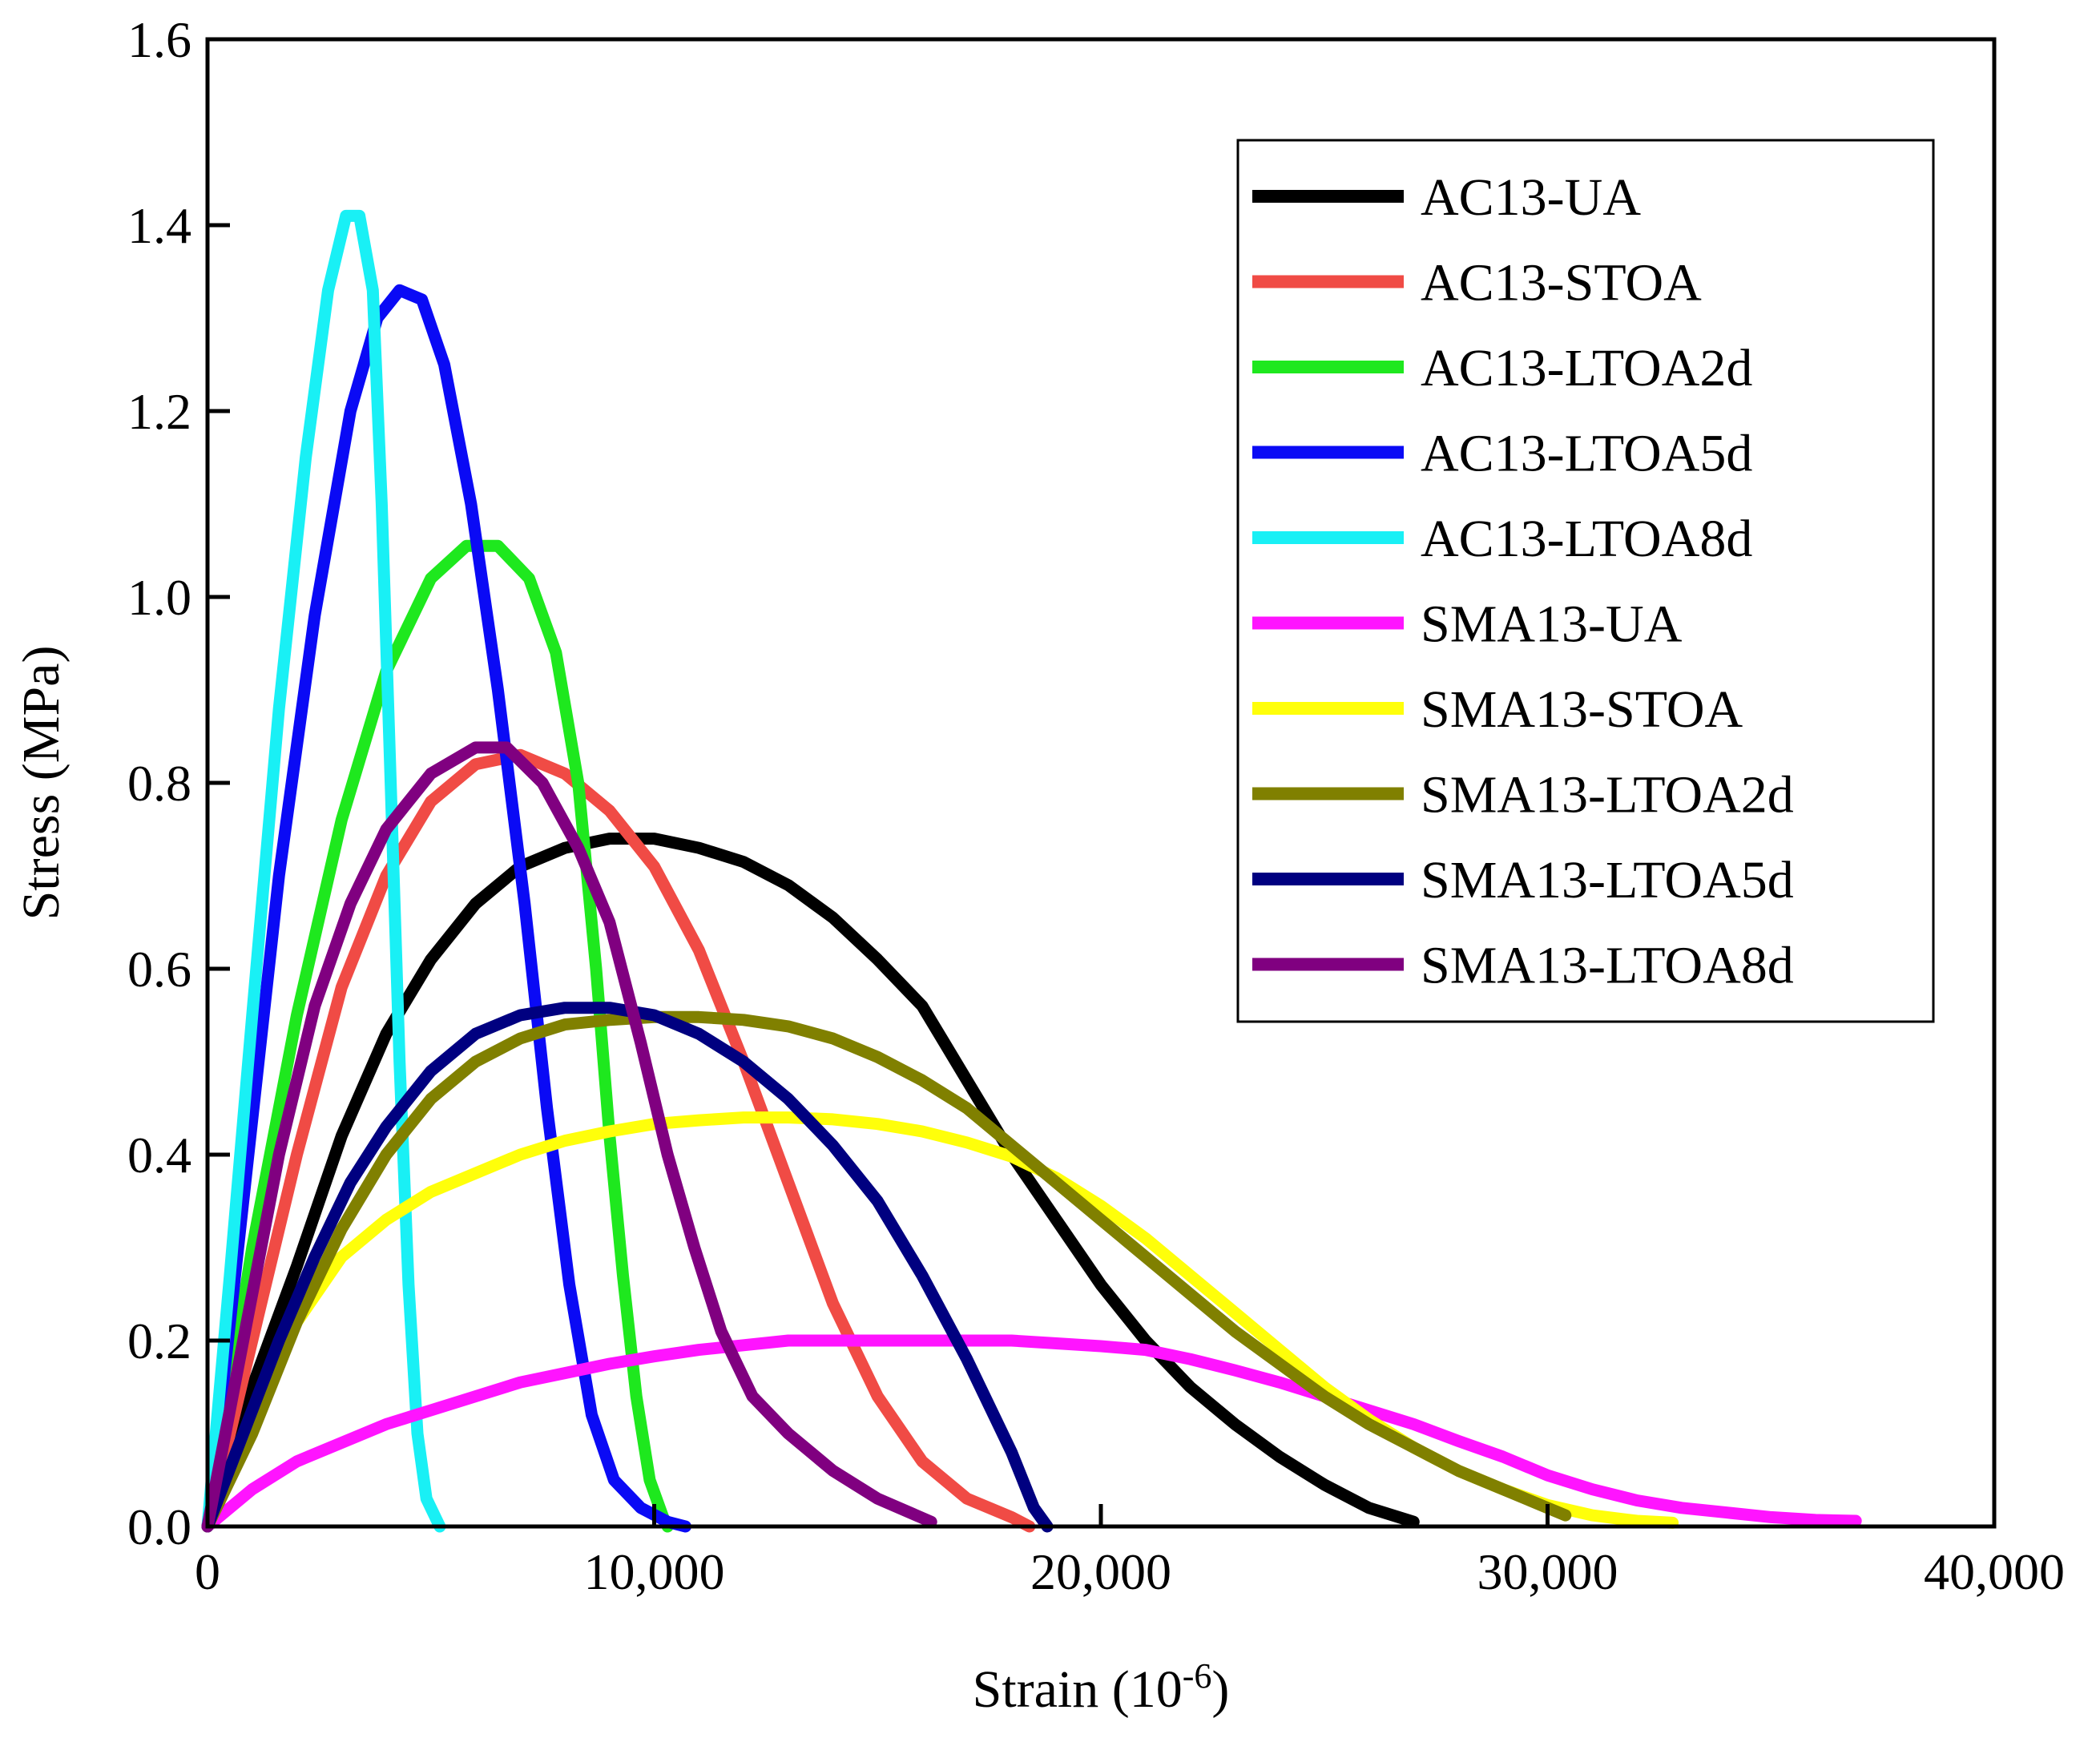 This screenshot has width=2100, height=1738. What do you see at coordinates (159, 1341) in the screenshot?
I see `y-tick-label: 0.2` at bounding box center [159, 1341].